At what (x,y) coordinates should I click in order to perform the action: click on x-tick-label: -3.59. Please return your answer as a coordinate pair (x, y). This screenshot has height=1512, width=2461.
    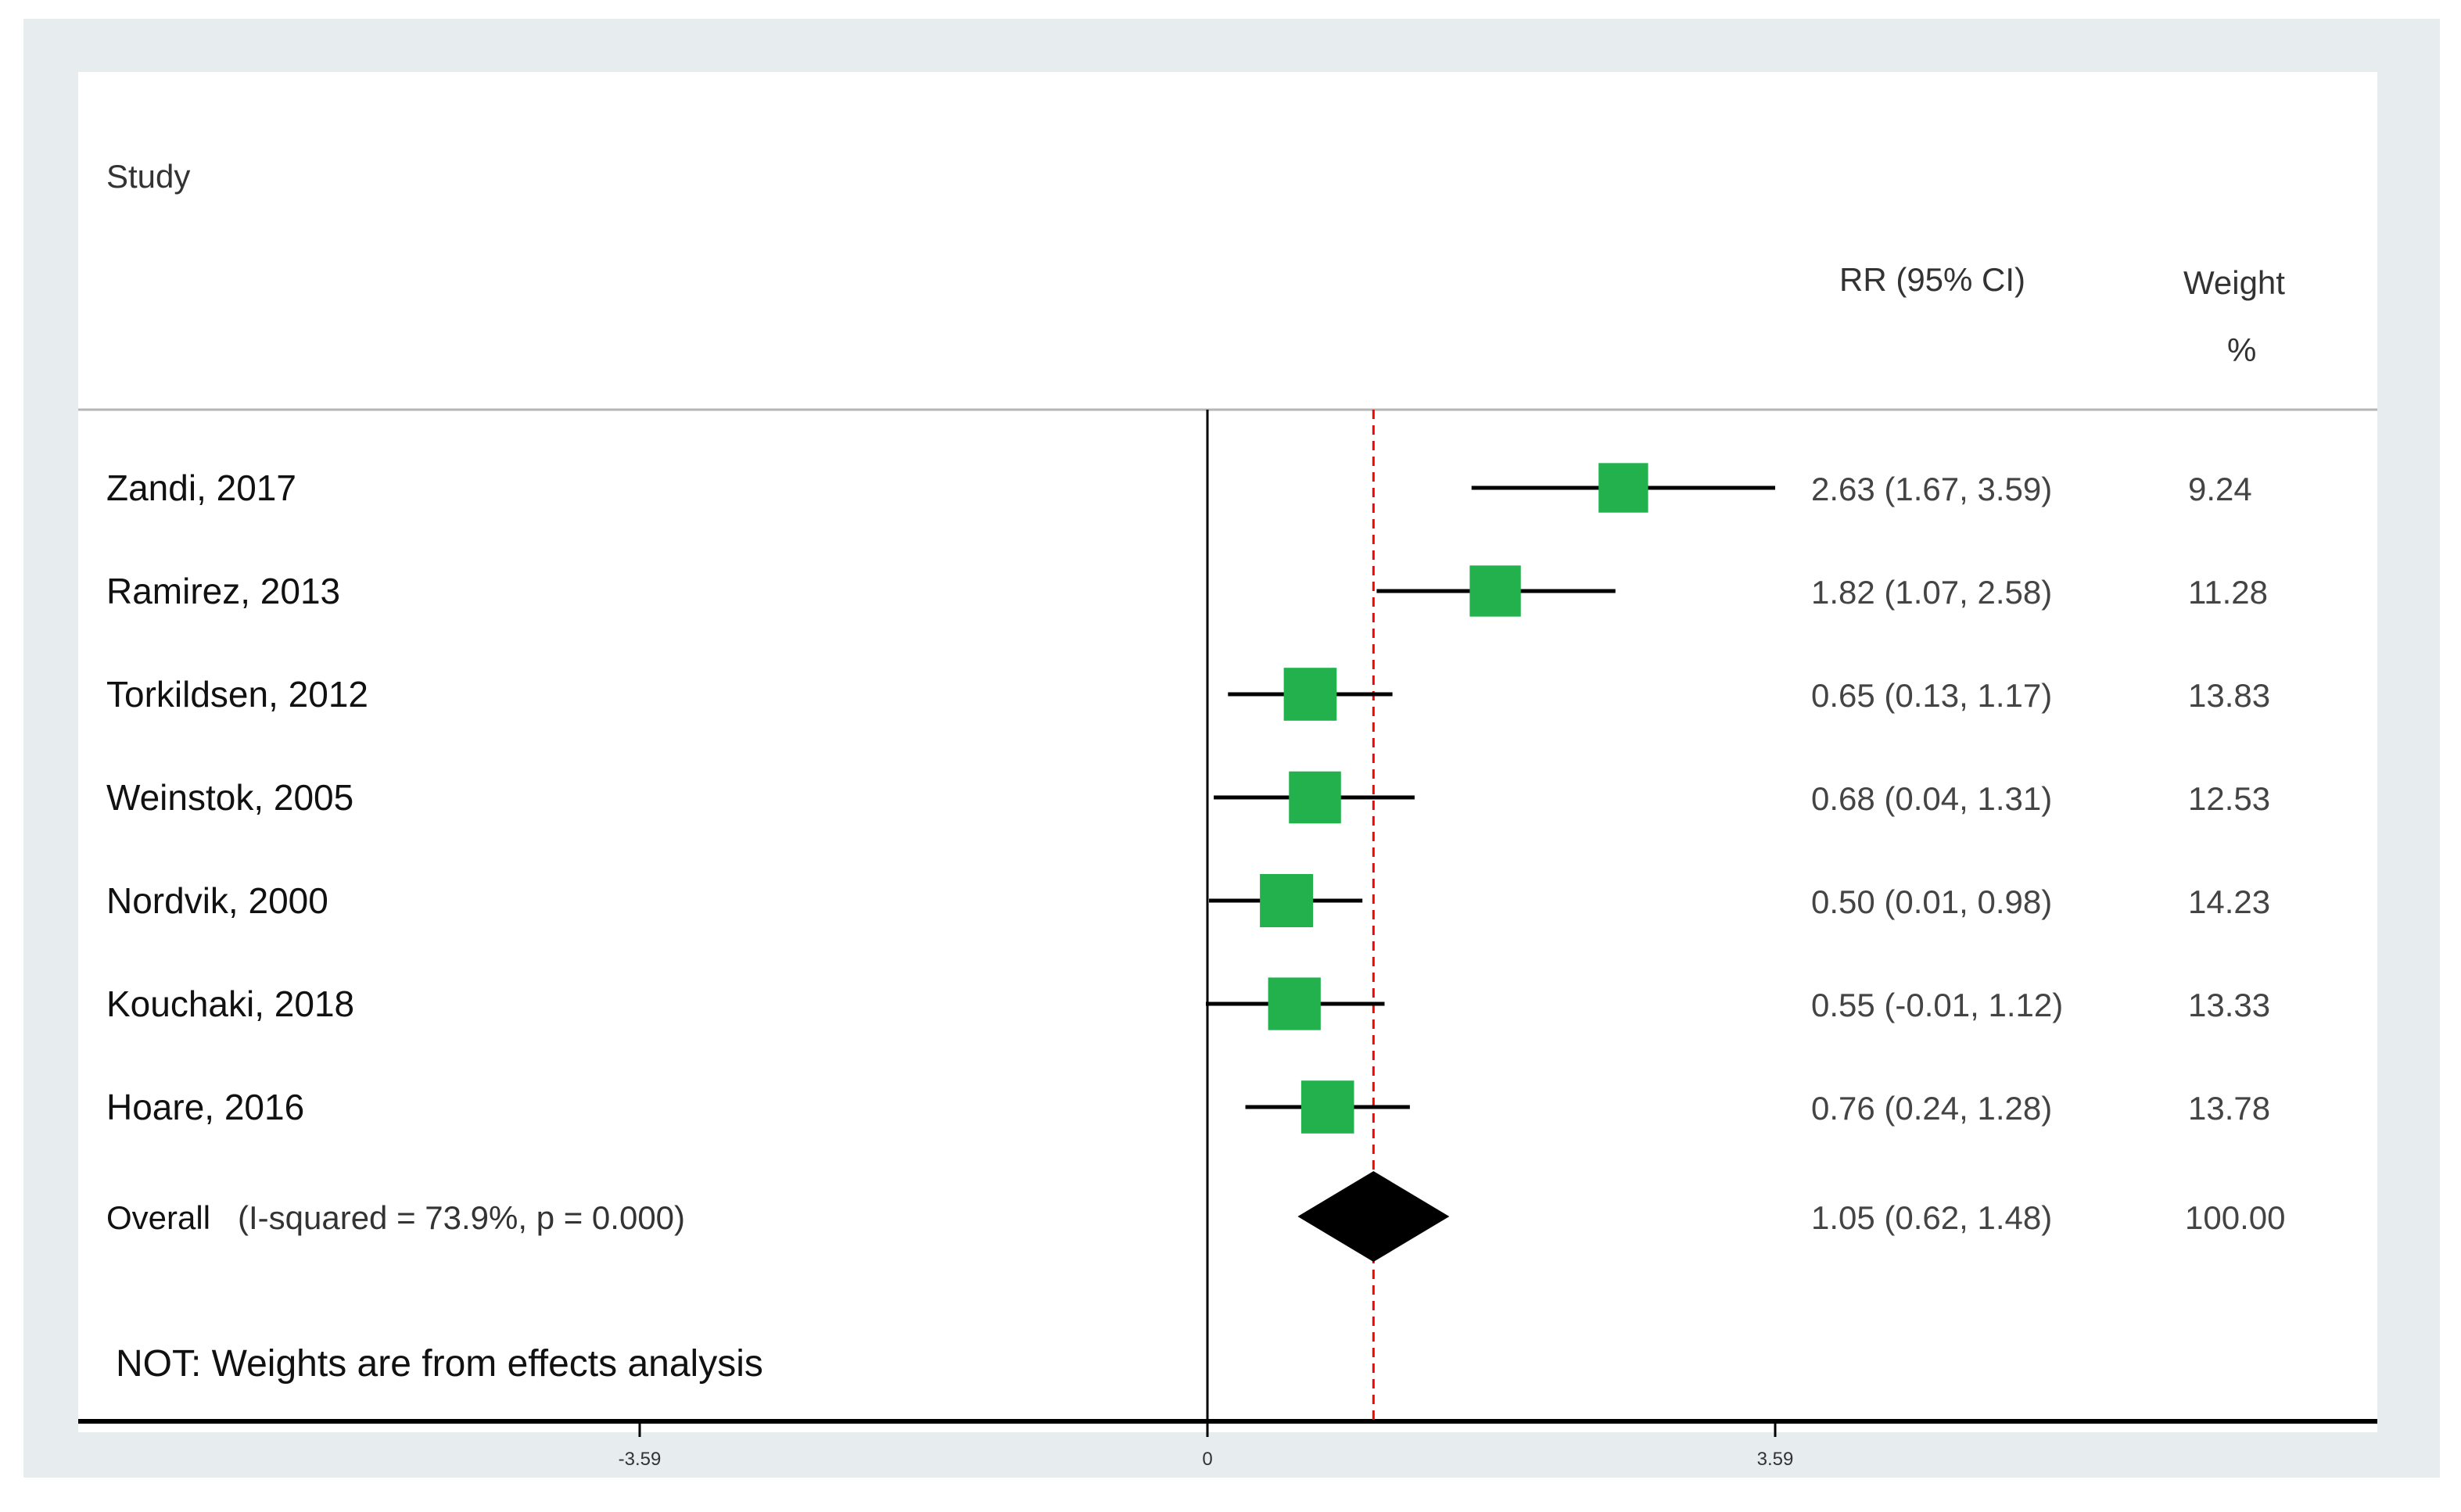
    Looking at the image, I should click on (641, 1459).